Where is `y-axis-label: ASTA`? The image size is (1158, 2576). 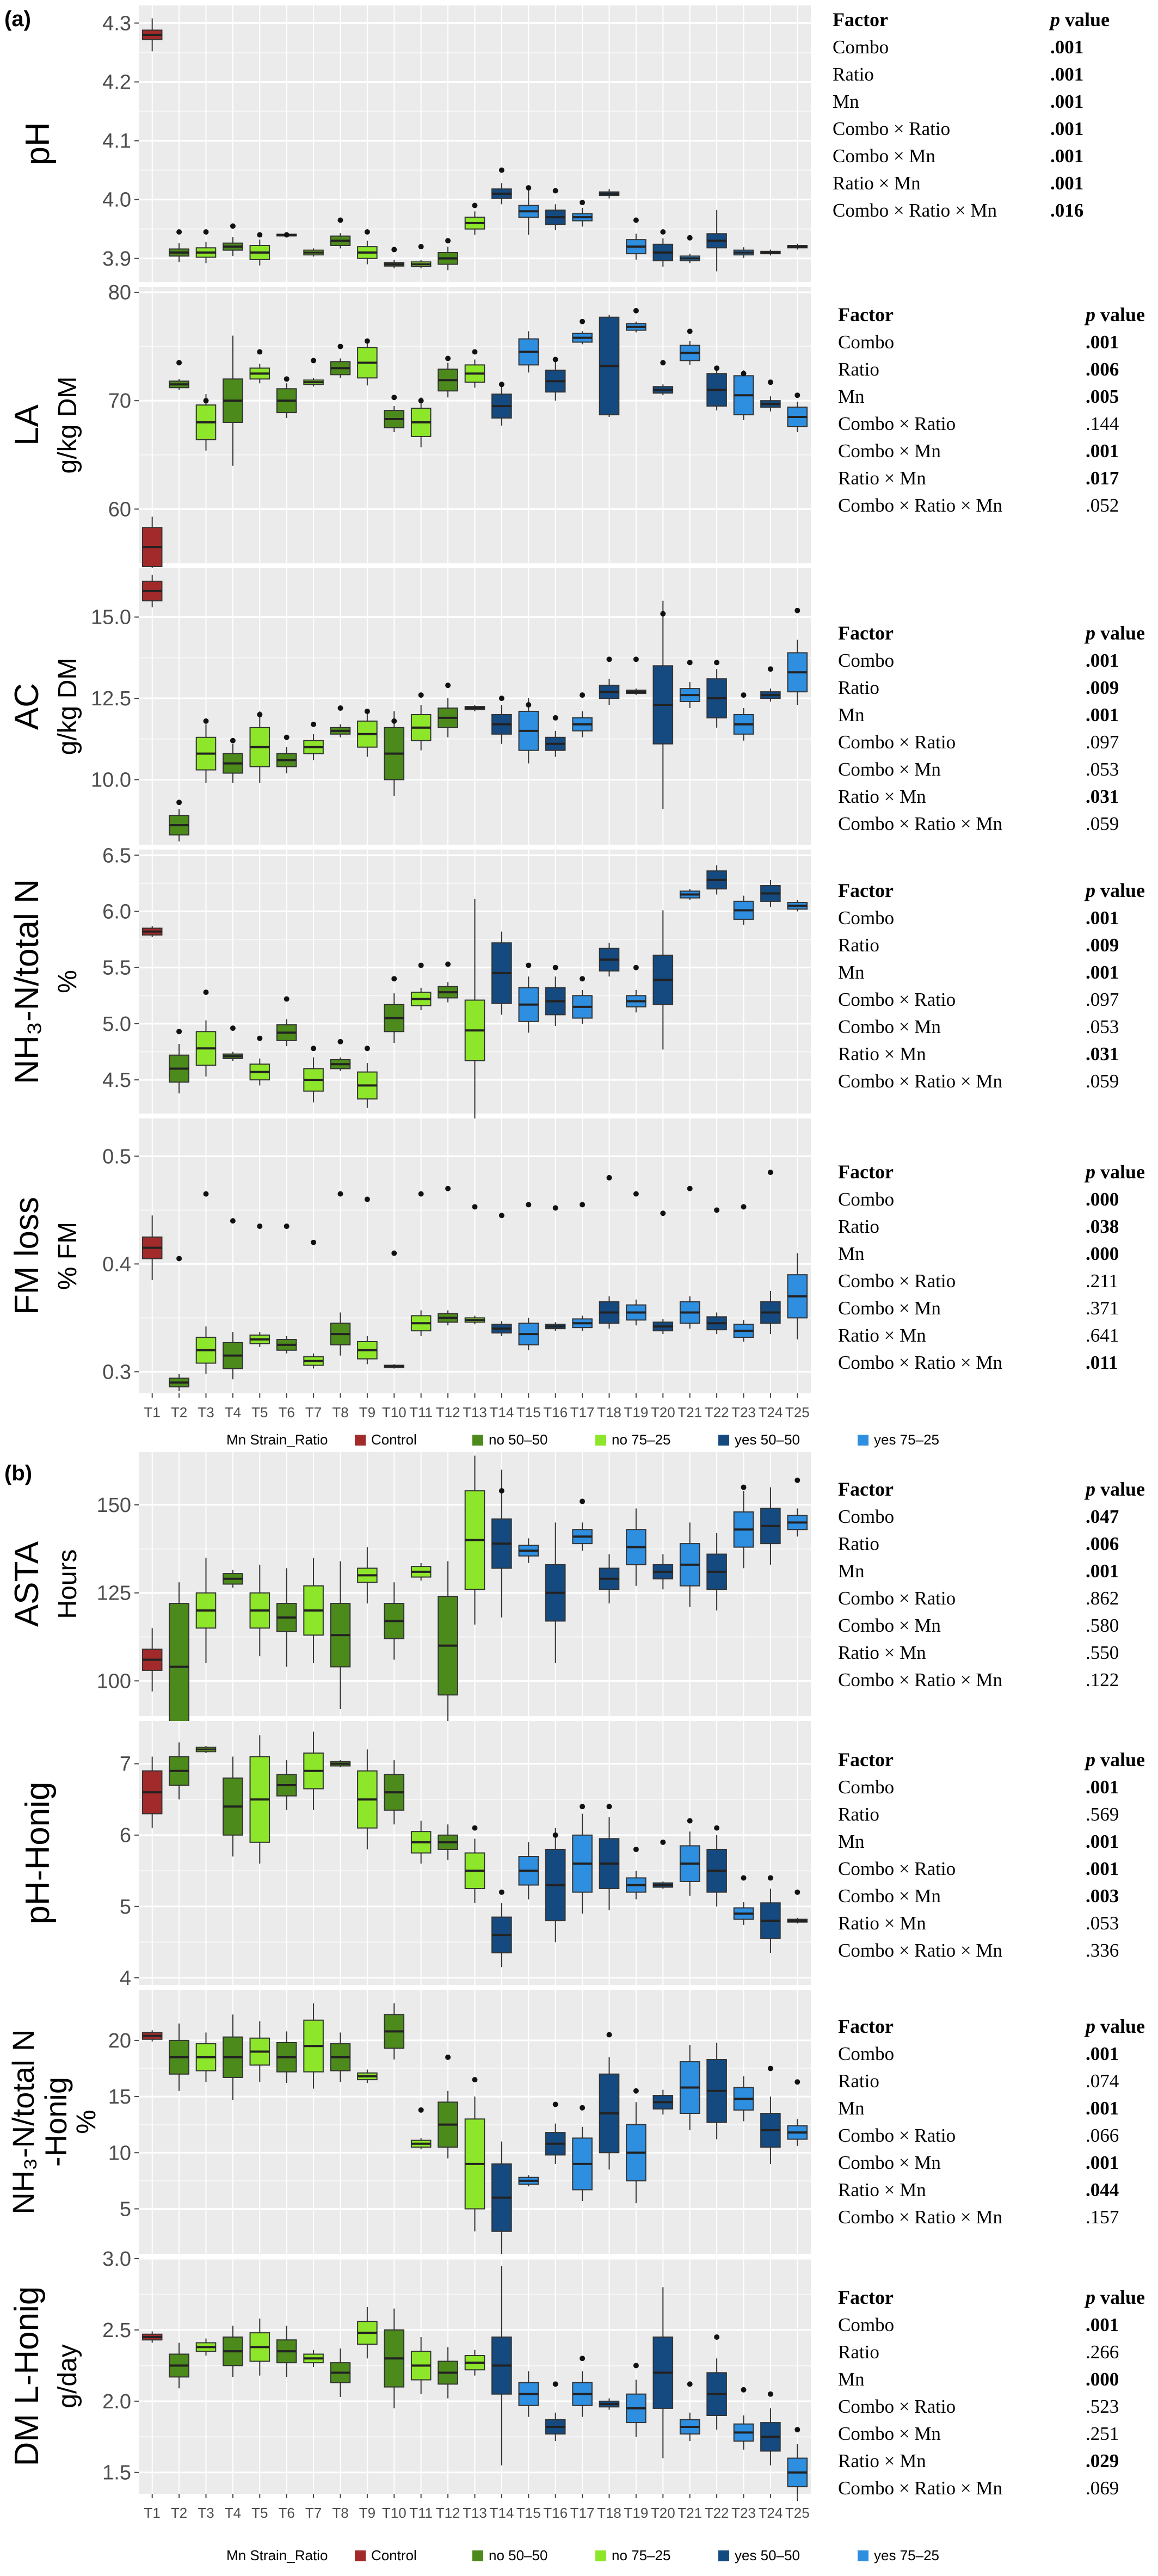
y-axis-label: ASTA is located at coordinates (27, 1584).